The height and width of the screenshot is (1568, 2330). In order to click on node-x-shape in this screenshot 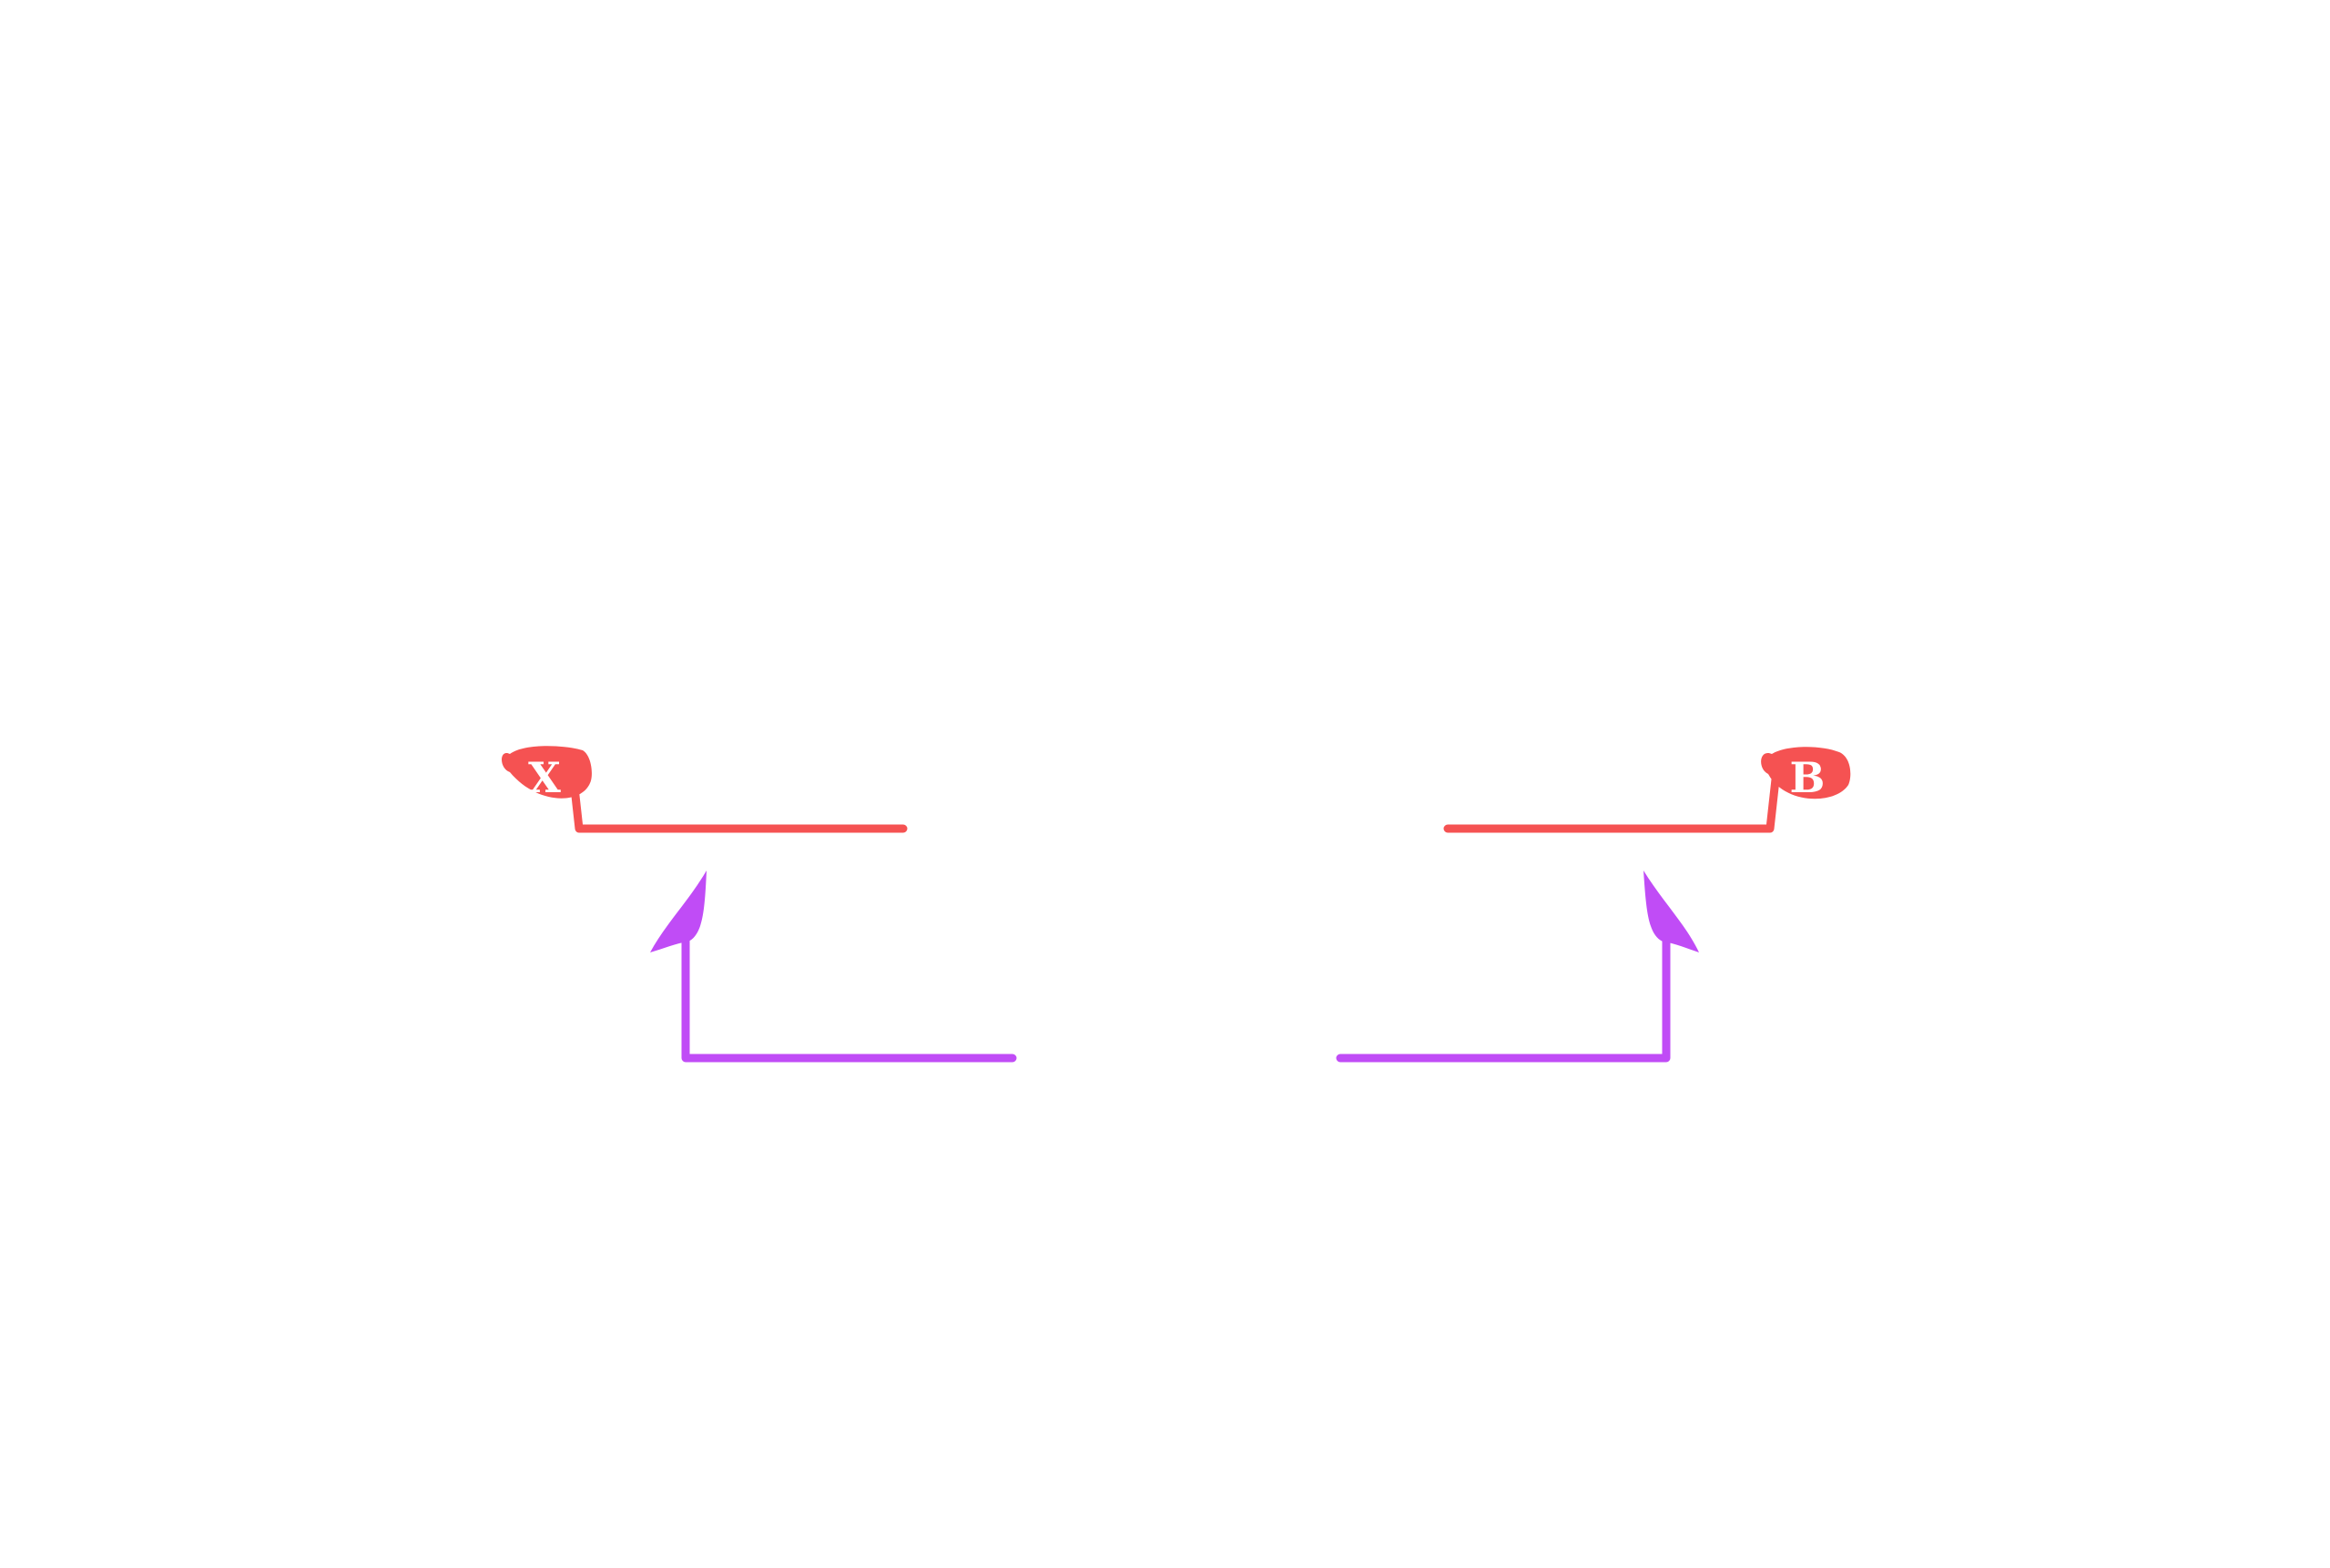, I will do `click(547, 772)`.